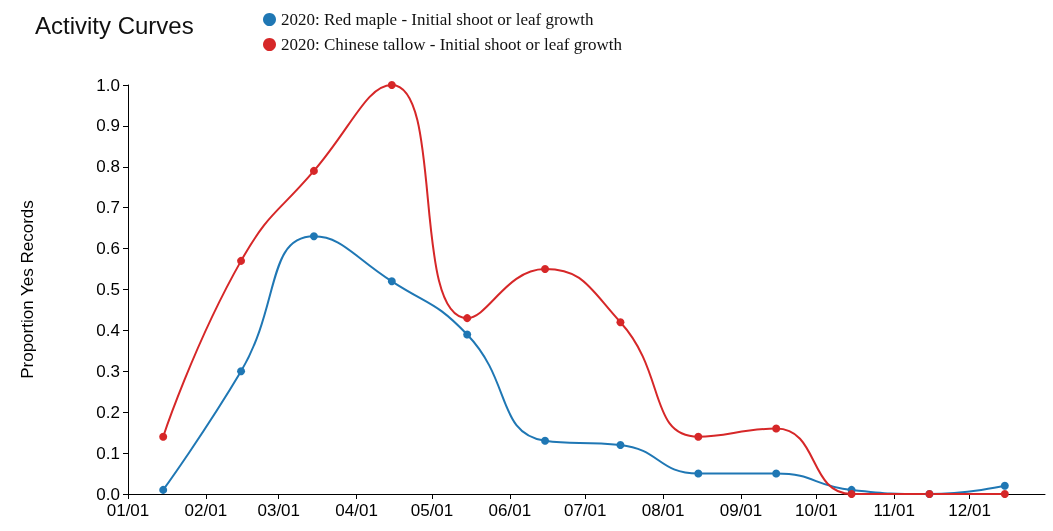 The height and width of the screenshot is (531, 1053). What do you see at coordinates (741, 510) in the screenshot?
I see `x-tick-label: 09/01` at bounding box center [741, 510].